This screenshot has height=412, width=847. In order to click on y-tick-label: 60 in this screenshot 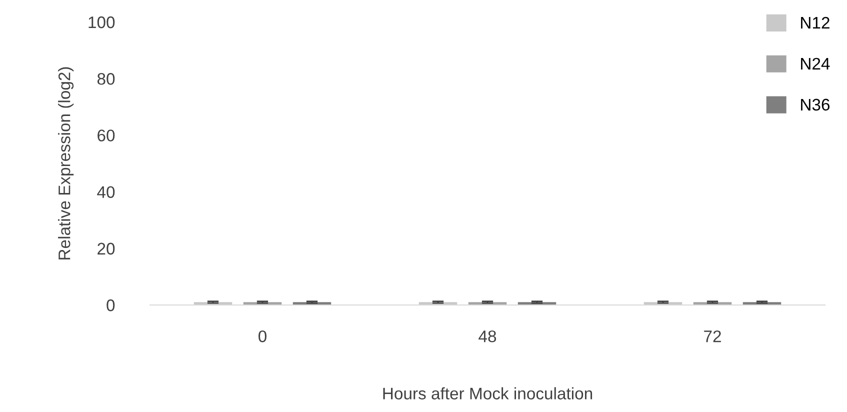, I will do `click(106, 136)`.